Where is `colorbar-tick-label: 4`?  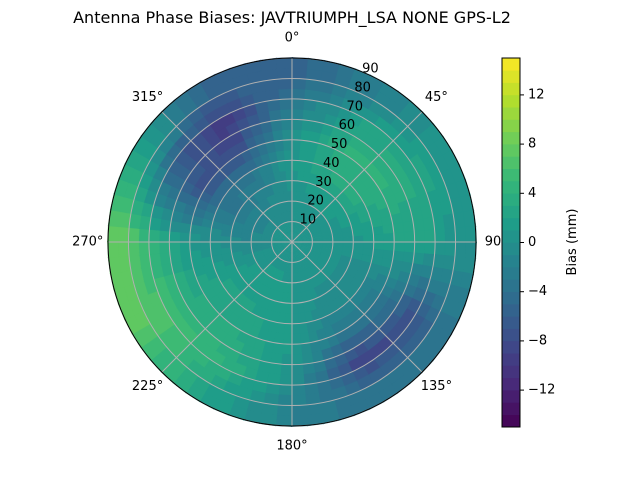
colorbar-tick-label: 4 is located at coordinates (532, 193).